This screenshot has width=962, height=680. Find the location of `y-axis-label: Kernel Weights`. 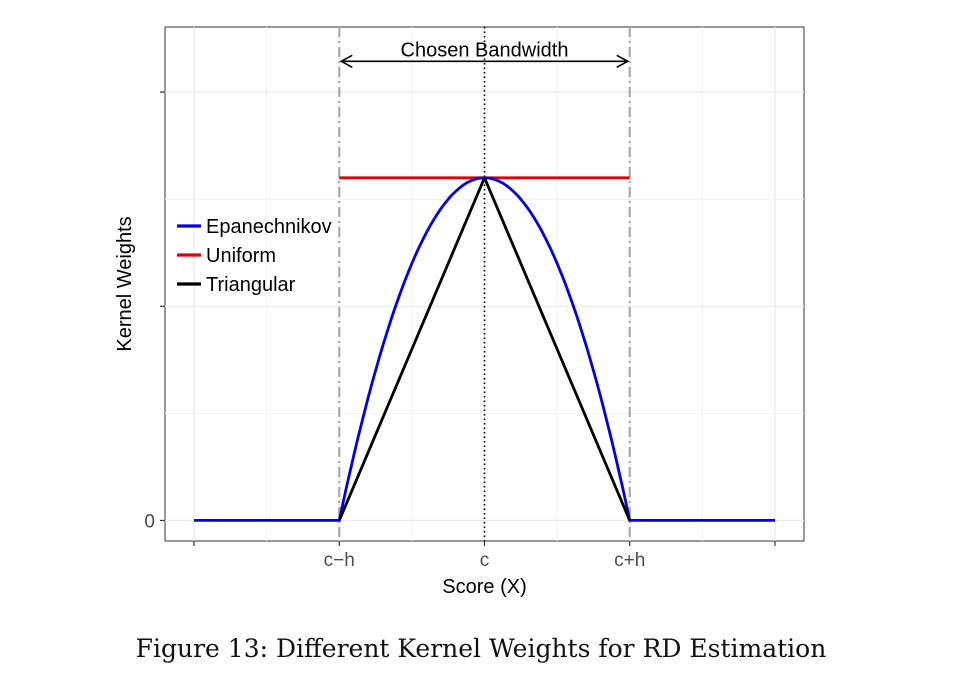

y-axis-label: Kernel Weights is located at coordinates (125, 283).